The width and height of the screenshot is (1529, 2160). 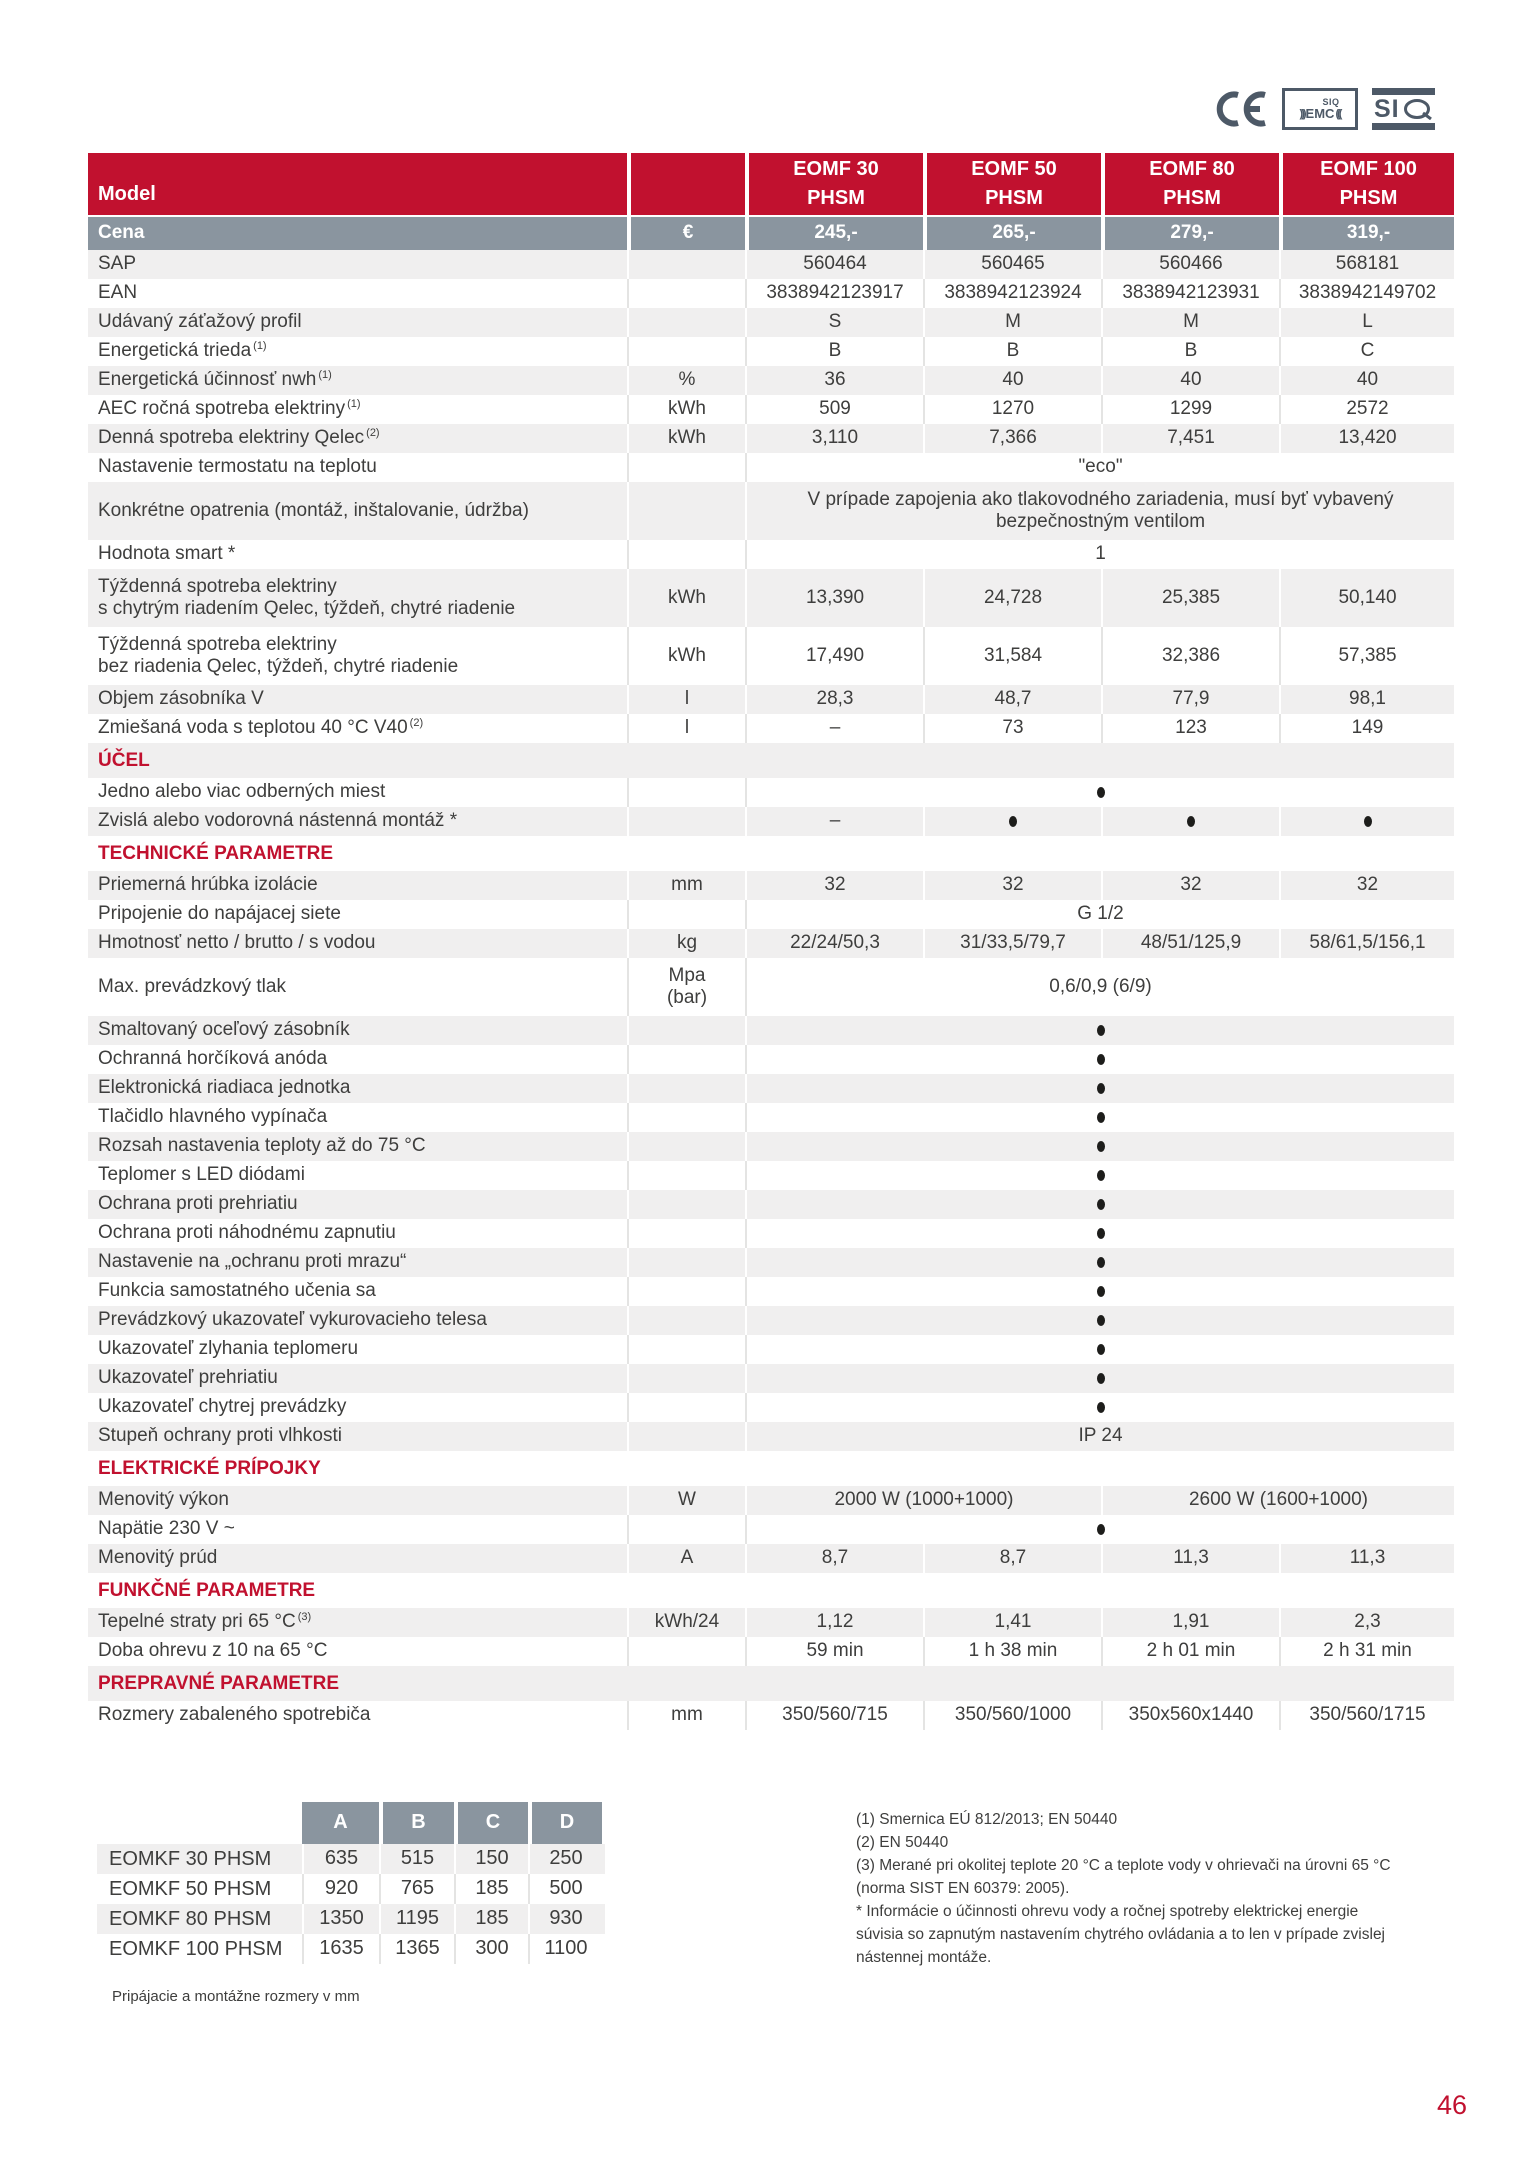 What do you see at coordinates (1366, 233) in the screenshot?
I see `price-value: 319,-` at bounding box center [1366, 233].